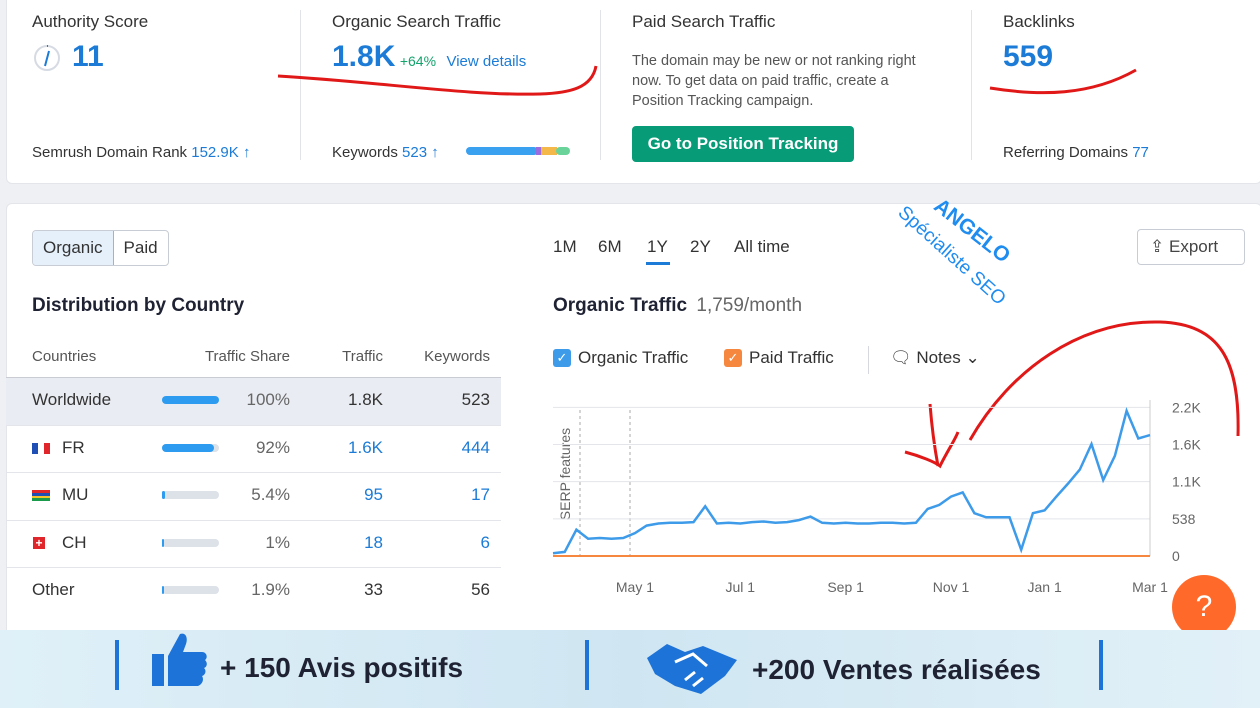  Describe the element at coordinates (485, 542) in the screenshot. I see `keywords: 6` at that location.